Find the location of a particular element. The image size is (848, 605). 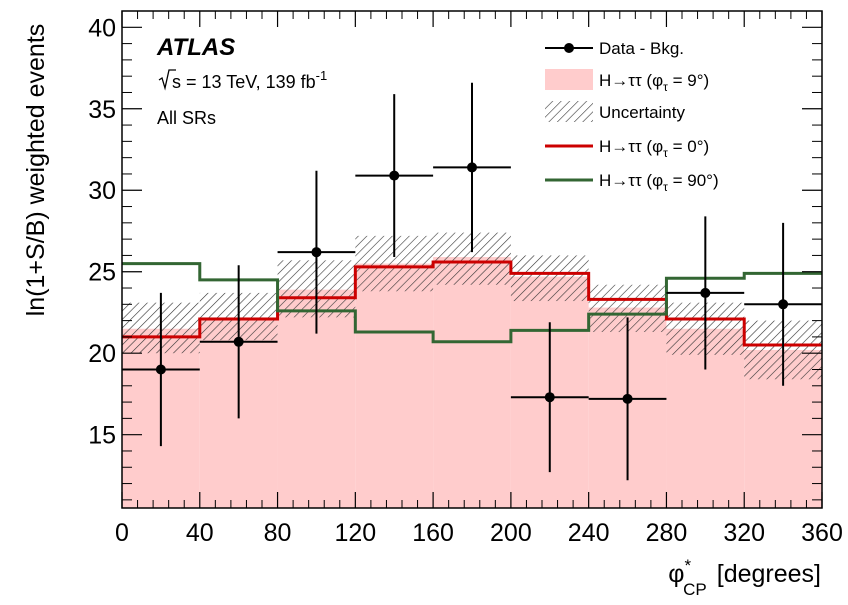

series-line-phi0 is located at coordinates (472, 303).